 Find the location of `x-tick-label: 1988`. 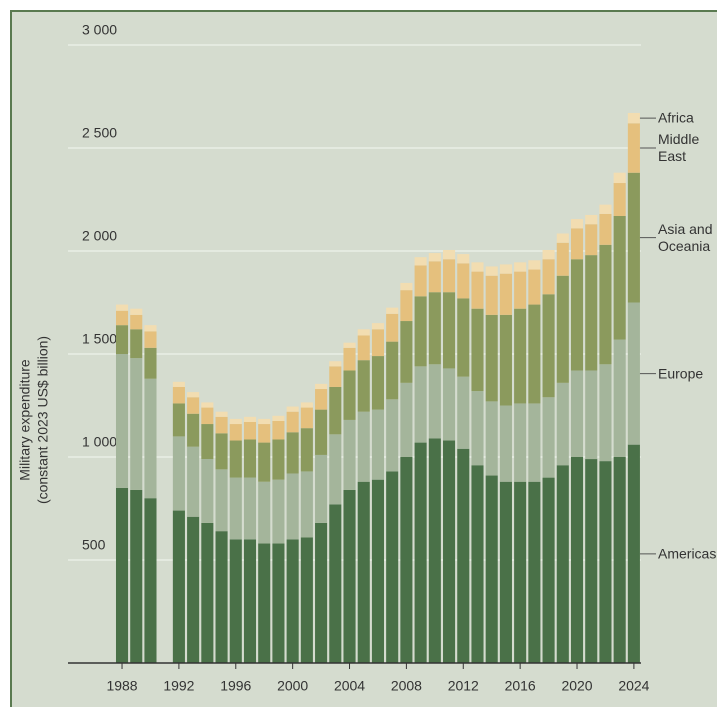

x-tick-label: 1988 is located at coordinates (121, 686).